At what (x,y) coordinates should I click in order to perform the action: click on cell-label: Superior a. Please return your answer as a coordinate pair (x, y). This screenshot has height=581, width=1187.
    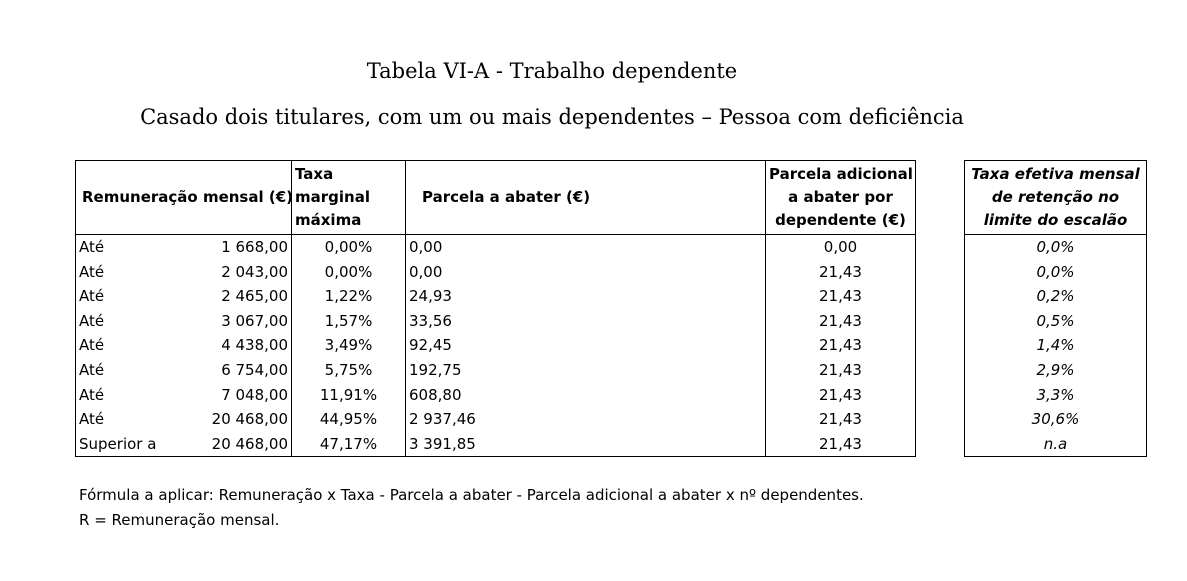
    Looking at the image, I should click on (118, 443).